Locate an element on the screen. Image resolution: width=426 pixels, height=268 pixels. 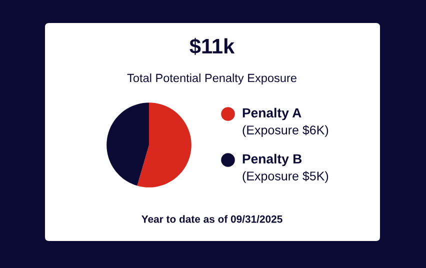
text: Year to date as of 09/31/2025 is located at coordinates (212, 219).